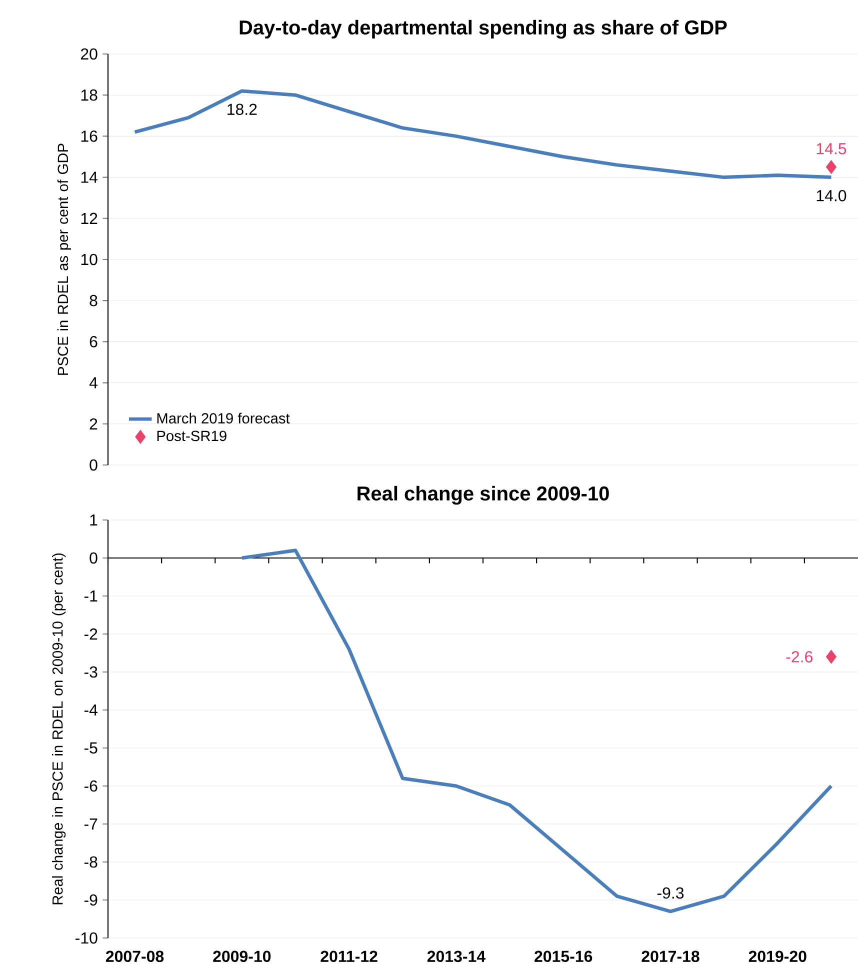  What do you see at coordinates (89, 177) in the screenshot?
I see `y-tick-label: 14` at bounding box center [89, 177].